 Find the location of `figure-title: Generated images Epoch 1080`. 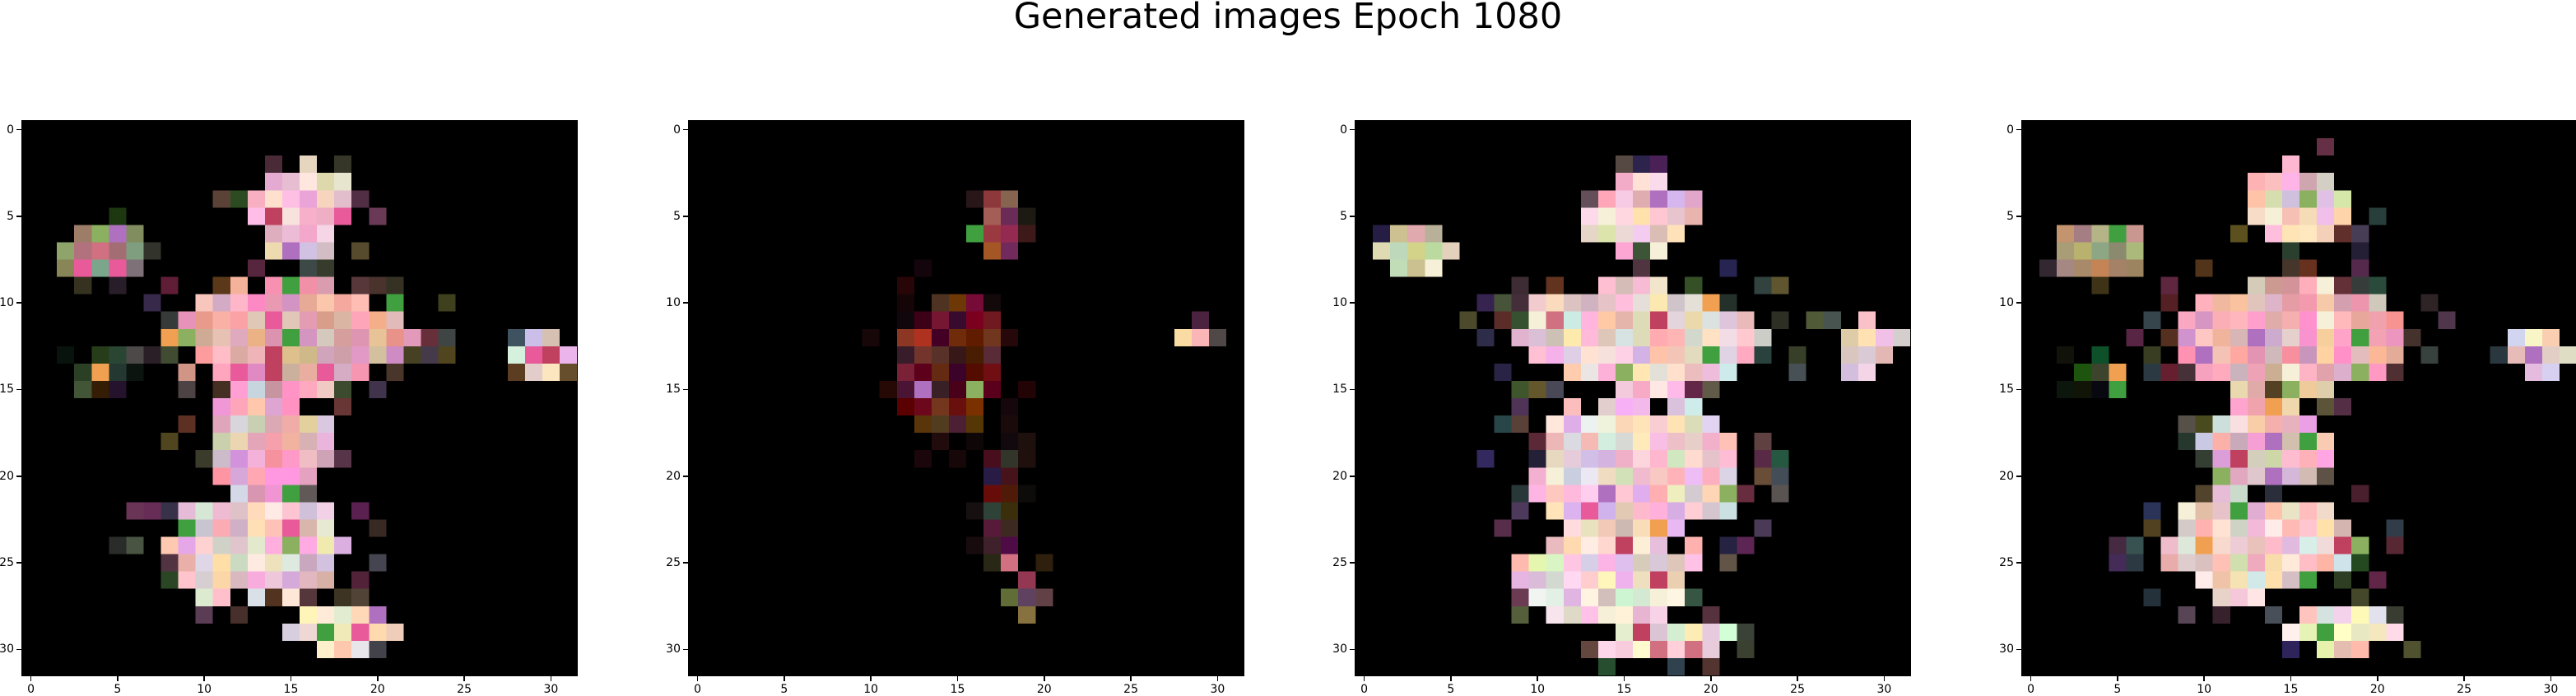

figure-title: Generated images Epoch 1080 is located at coordinates (1288, 18).